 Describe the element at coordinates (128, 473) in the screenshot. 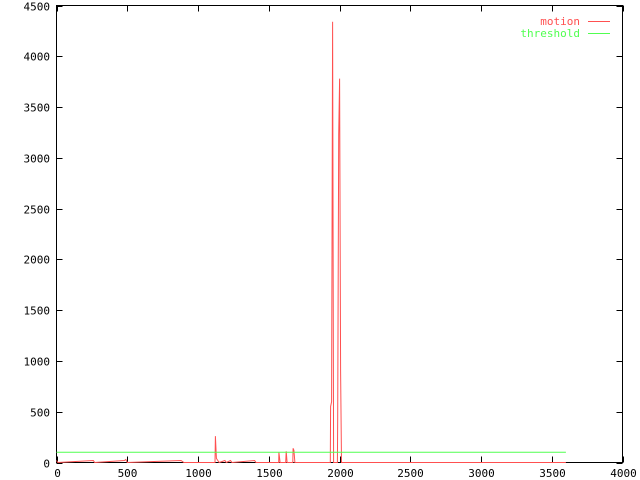

I see `x-tick-label: 500` at that location.